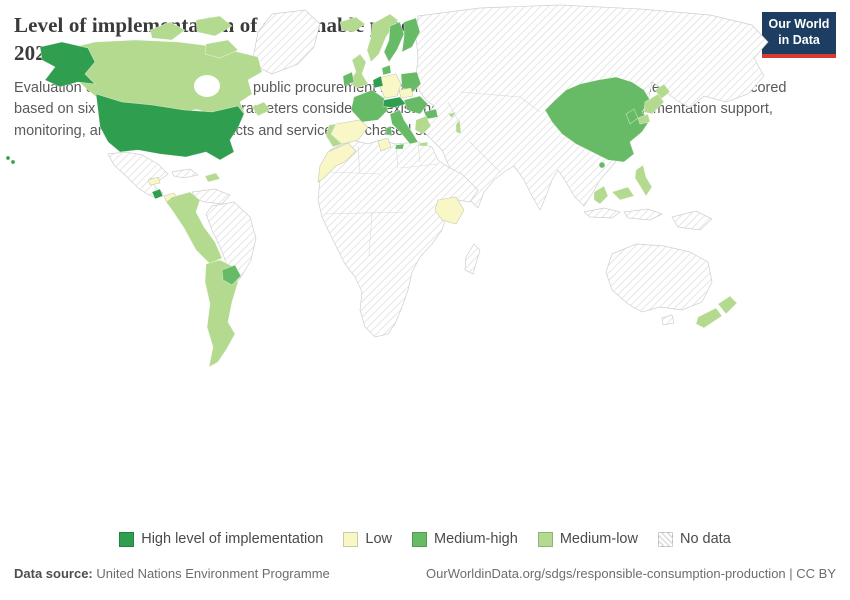 The image size is (850, 600). Describe the element at coordinates (286, 42) in the screenshot. I see `region-greenland` at that location.